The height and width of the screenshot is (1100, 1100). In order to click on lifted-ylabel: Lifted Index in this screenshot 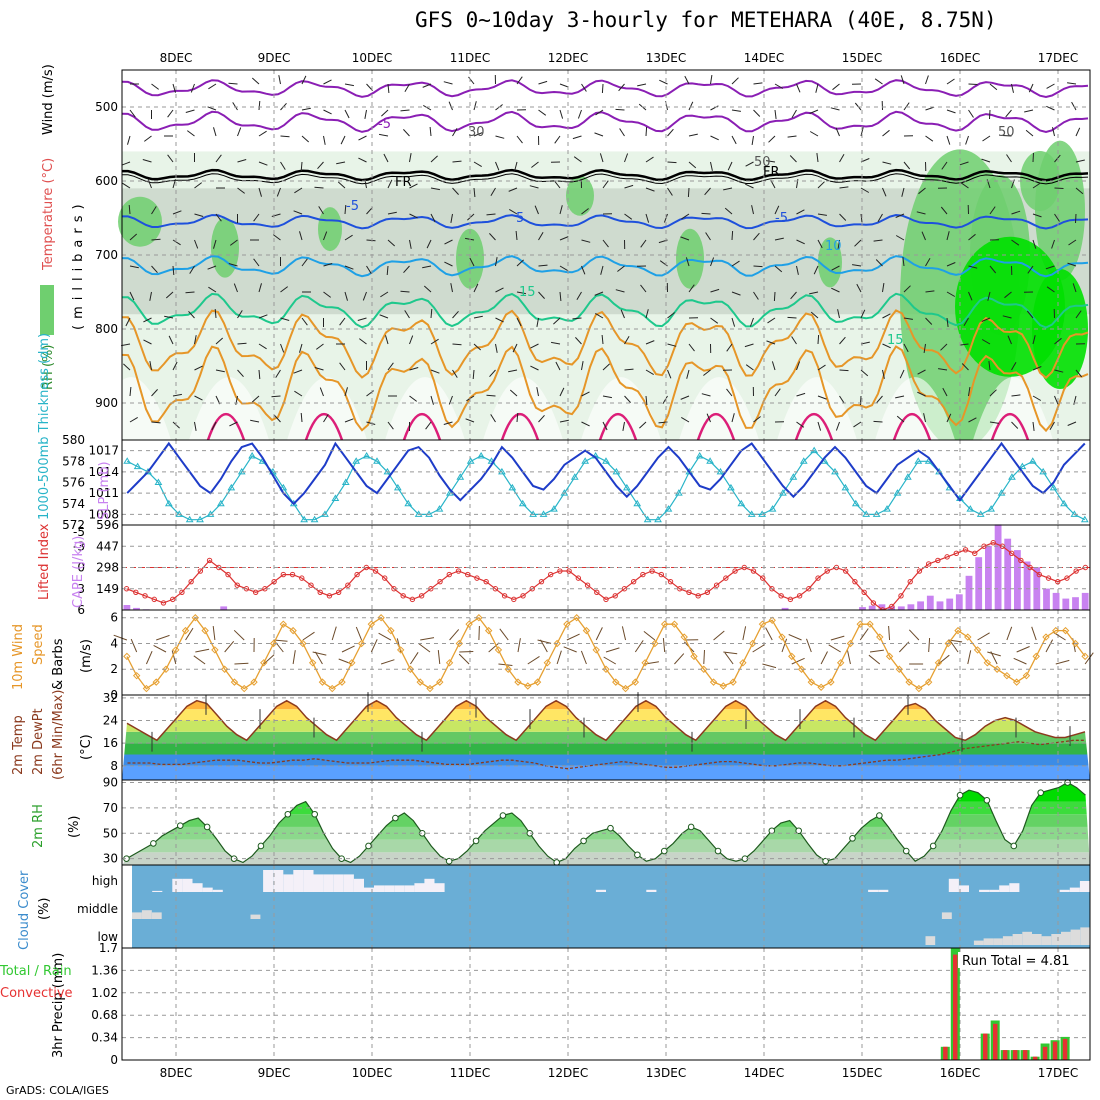, I will do `click(44, 561)`.